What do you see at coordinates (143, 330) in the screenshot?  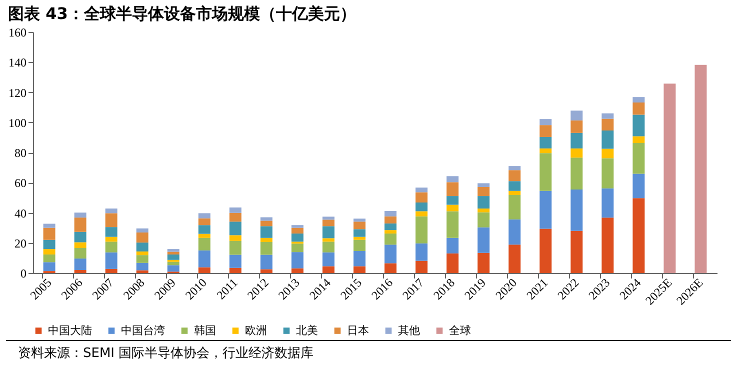 I see `legend-label: 中国台湾` at bounding box center [143, 330].